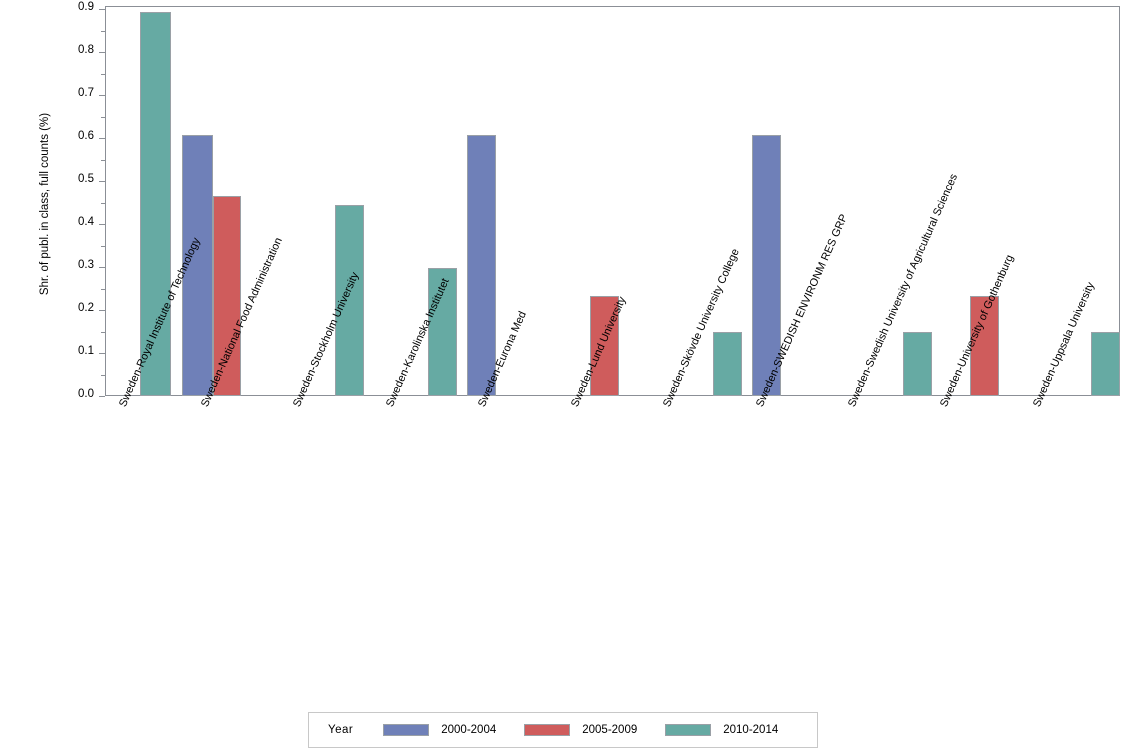 This screenshot has height=756, width=1134. I want to click on y-axis-title: Shr. of publ. in class, full counts (%), so click(45, 204).